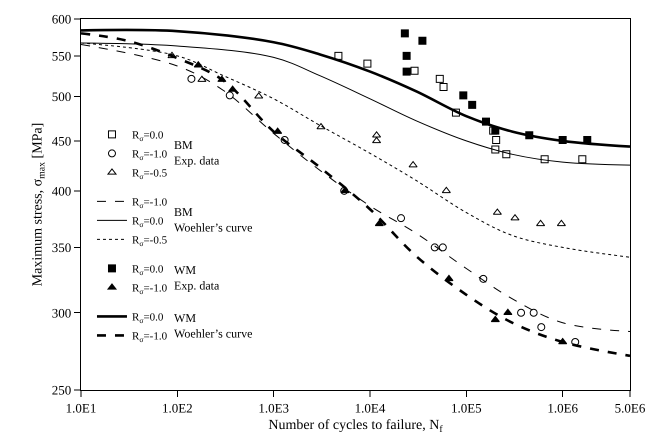 Image resolution: width=658 pixels, height=447 pixels. What do you see at coordinates (62, 190) in the screenshot?
I see `y-tick-label: 400` at bounding box center [62, 190].